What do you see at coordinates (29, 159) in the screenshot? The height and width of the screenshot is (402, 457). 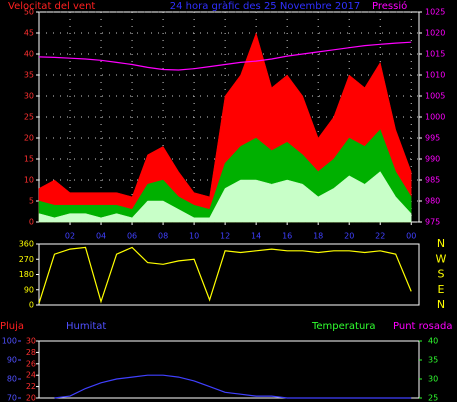 I see `y-tick-label: 15` at bounding box center [29, 159].